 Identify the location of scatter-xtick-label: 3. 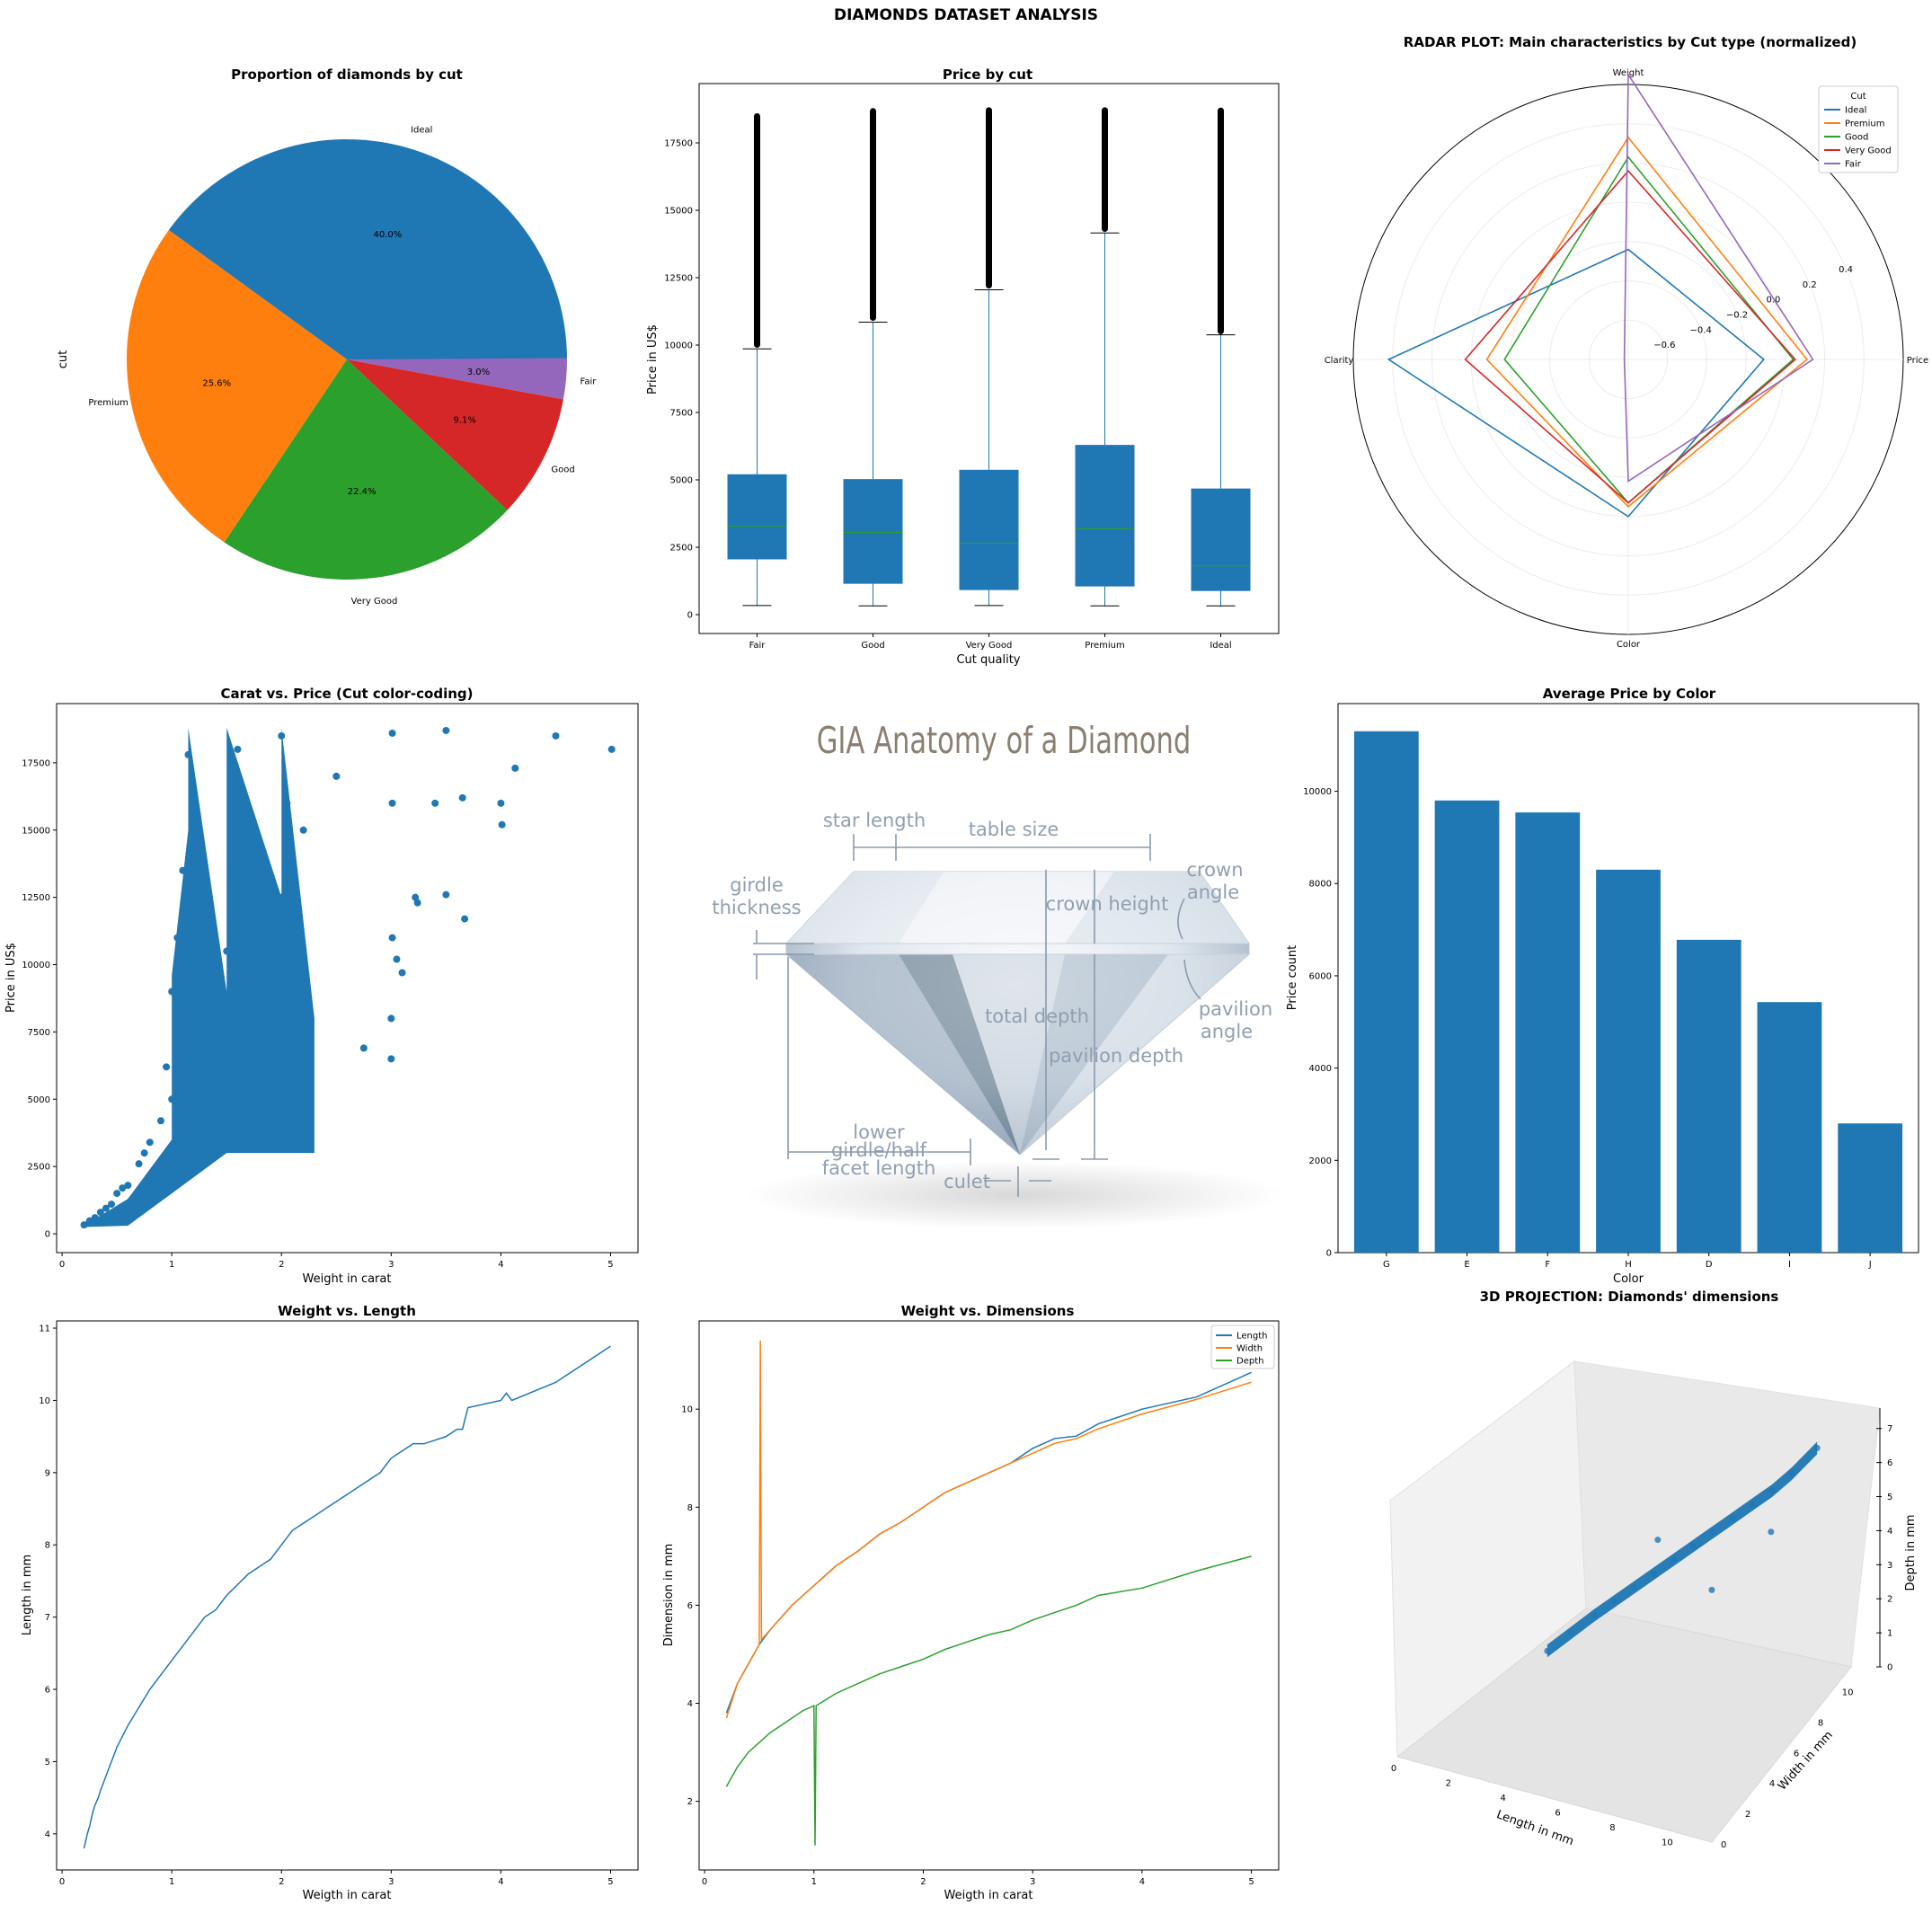
(391, 1265).